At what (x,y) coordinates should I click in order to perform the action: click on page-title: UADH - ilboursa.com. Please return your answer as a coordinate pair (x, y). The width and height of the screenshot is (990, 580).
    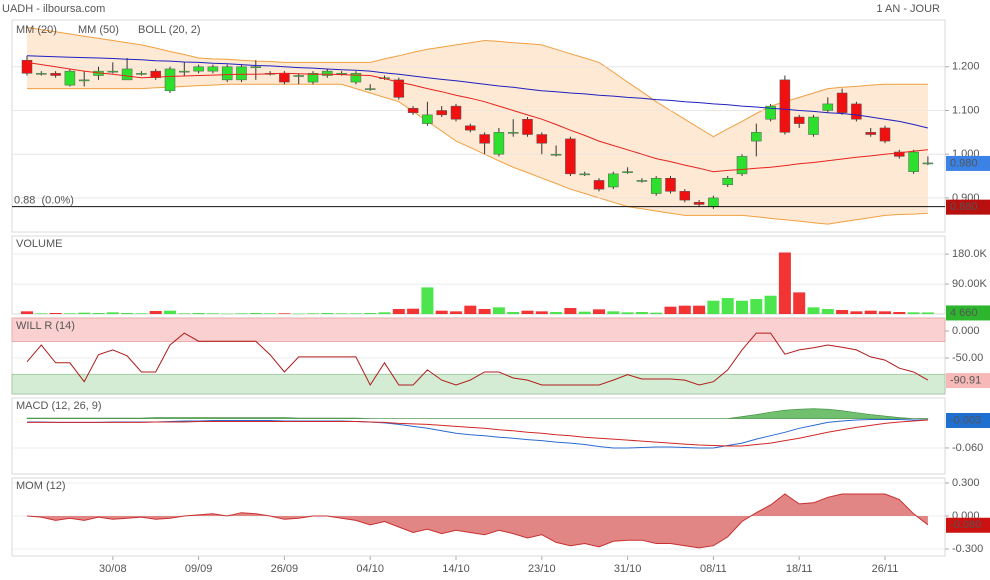
    Looking at the image, I should click on (53, 9).